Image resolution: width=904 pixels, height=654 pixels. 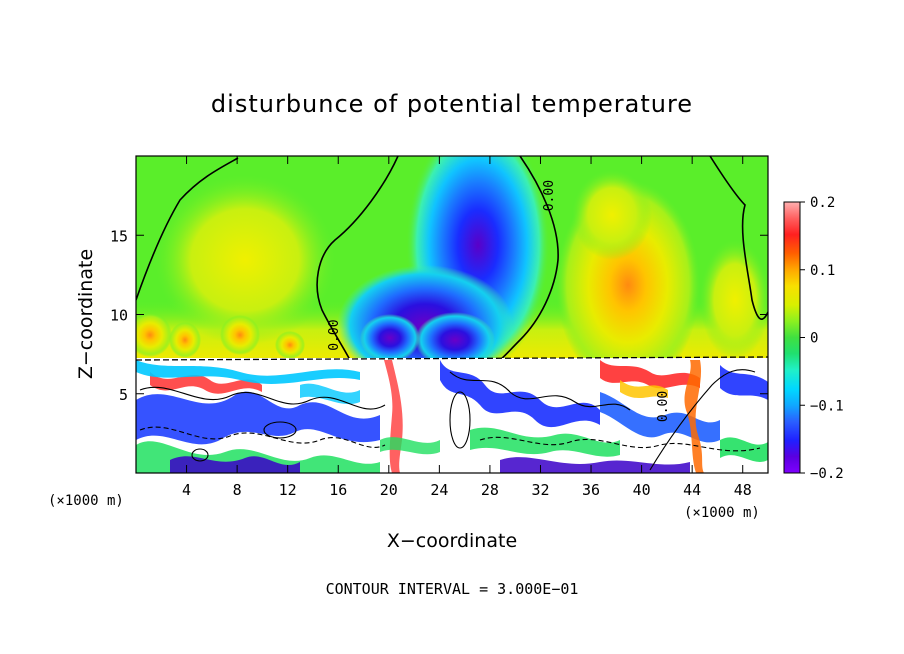 I want to click on x-tick-label: 8, so click(x=237, y=490).